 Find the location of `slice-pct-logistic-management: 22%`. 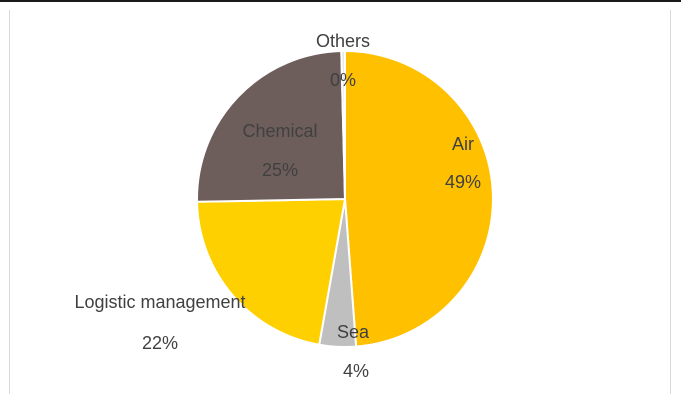

slice-pct-logistic-management: 22% is located at coordinates (160, 343).